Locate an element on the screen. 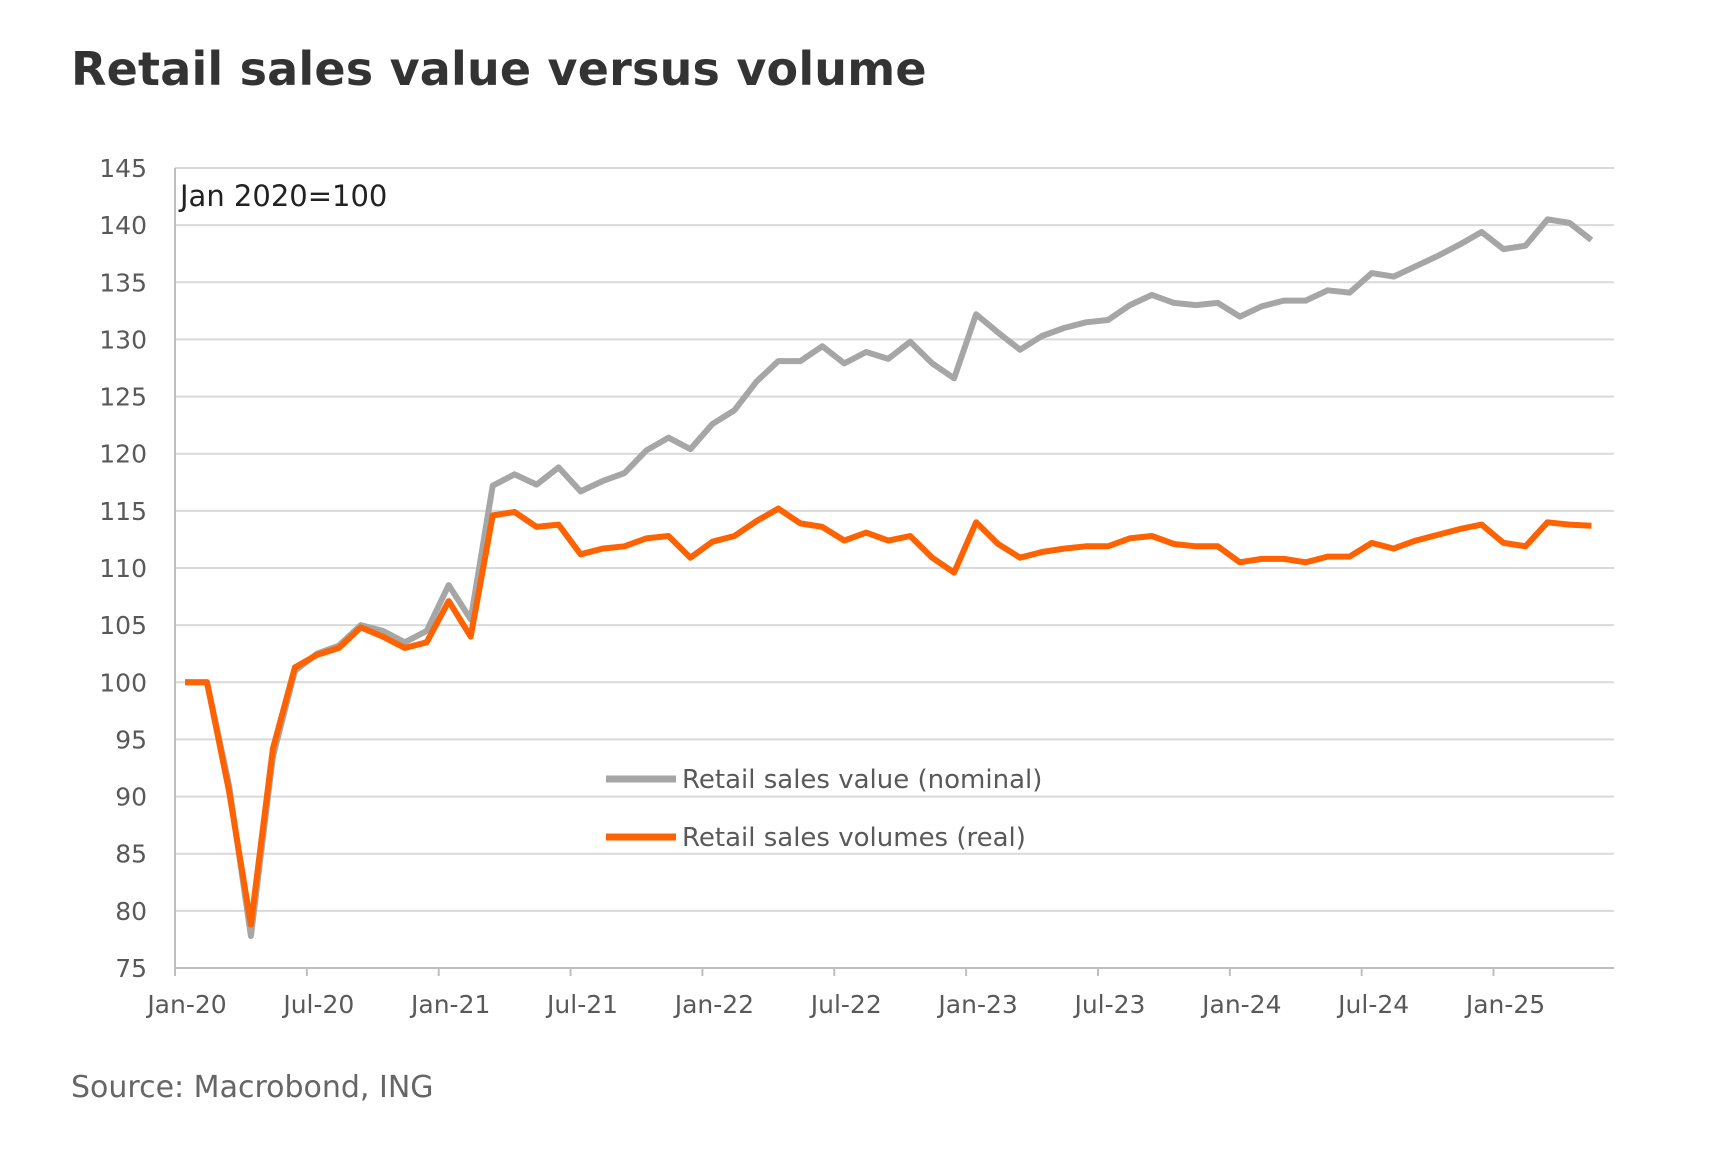 This screenshot has height=1162, width=1718. y-tick-label: 125 is located at coordinates (123, 397).